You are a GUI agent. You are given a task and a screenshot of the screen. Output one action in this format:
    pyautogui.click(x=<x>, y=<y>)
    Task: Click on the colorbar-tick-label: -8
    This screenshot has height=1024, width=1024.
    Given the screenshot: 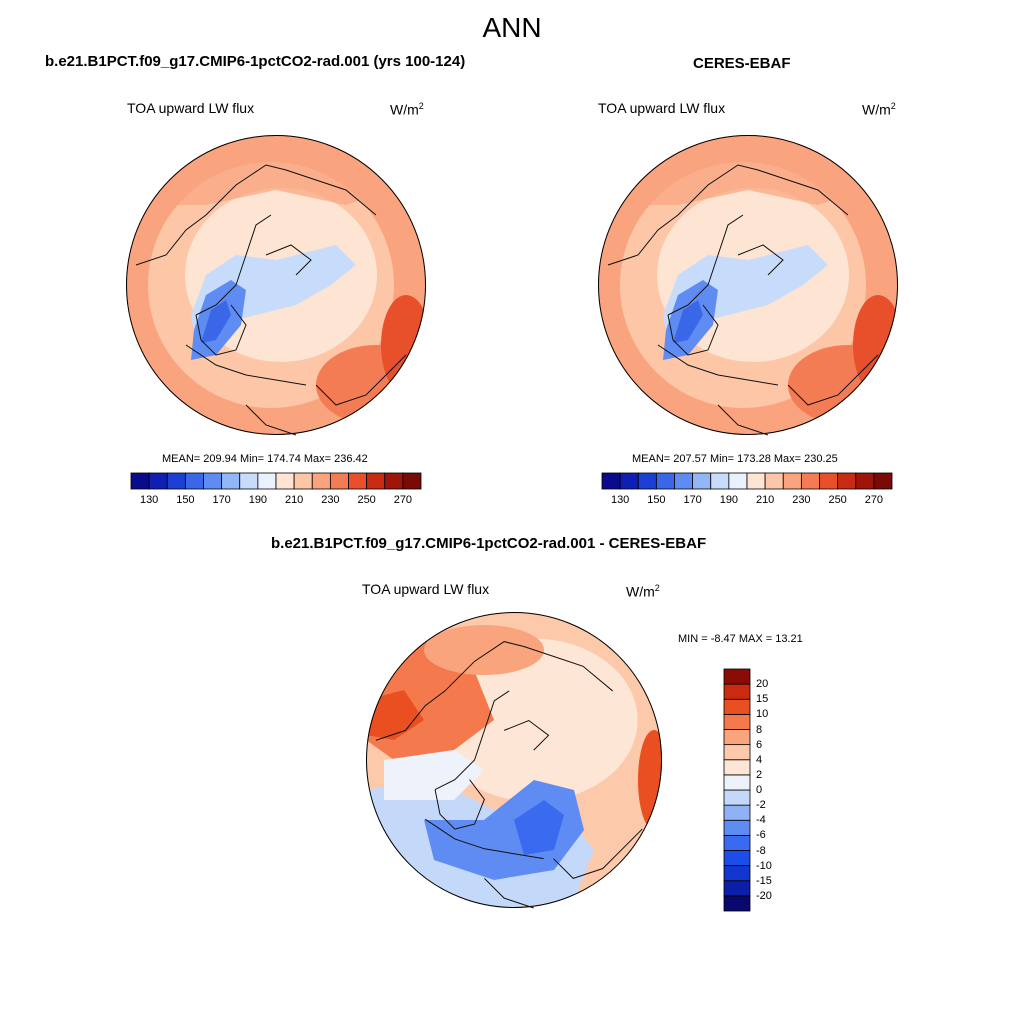 What is the action you would take?
    pyautogui.click(x=761, y=850)
    